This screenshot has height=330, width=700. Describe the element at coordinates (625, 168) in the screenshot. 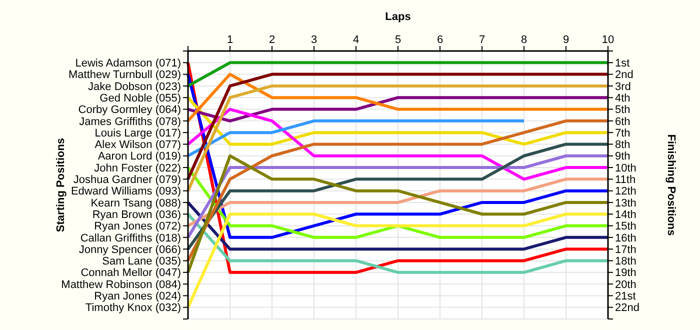

I see `y2-tick-label: 10th` at that location.